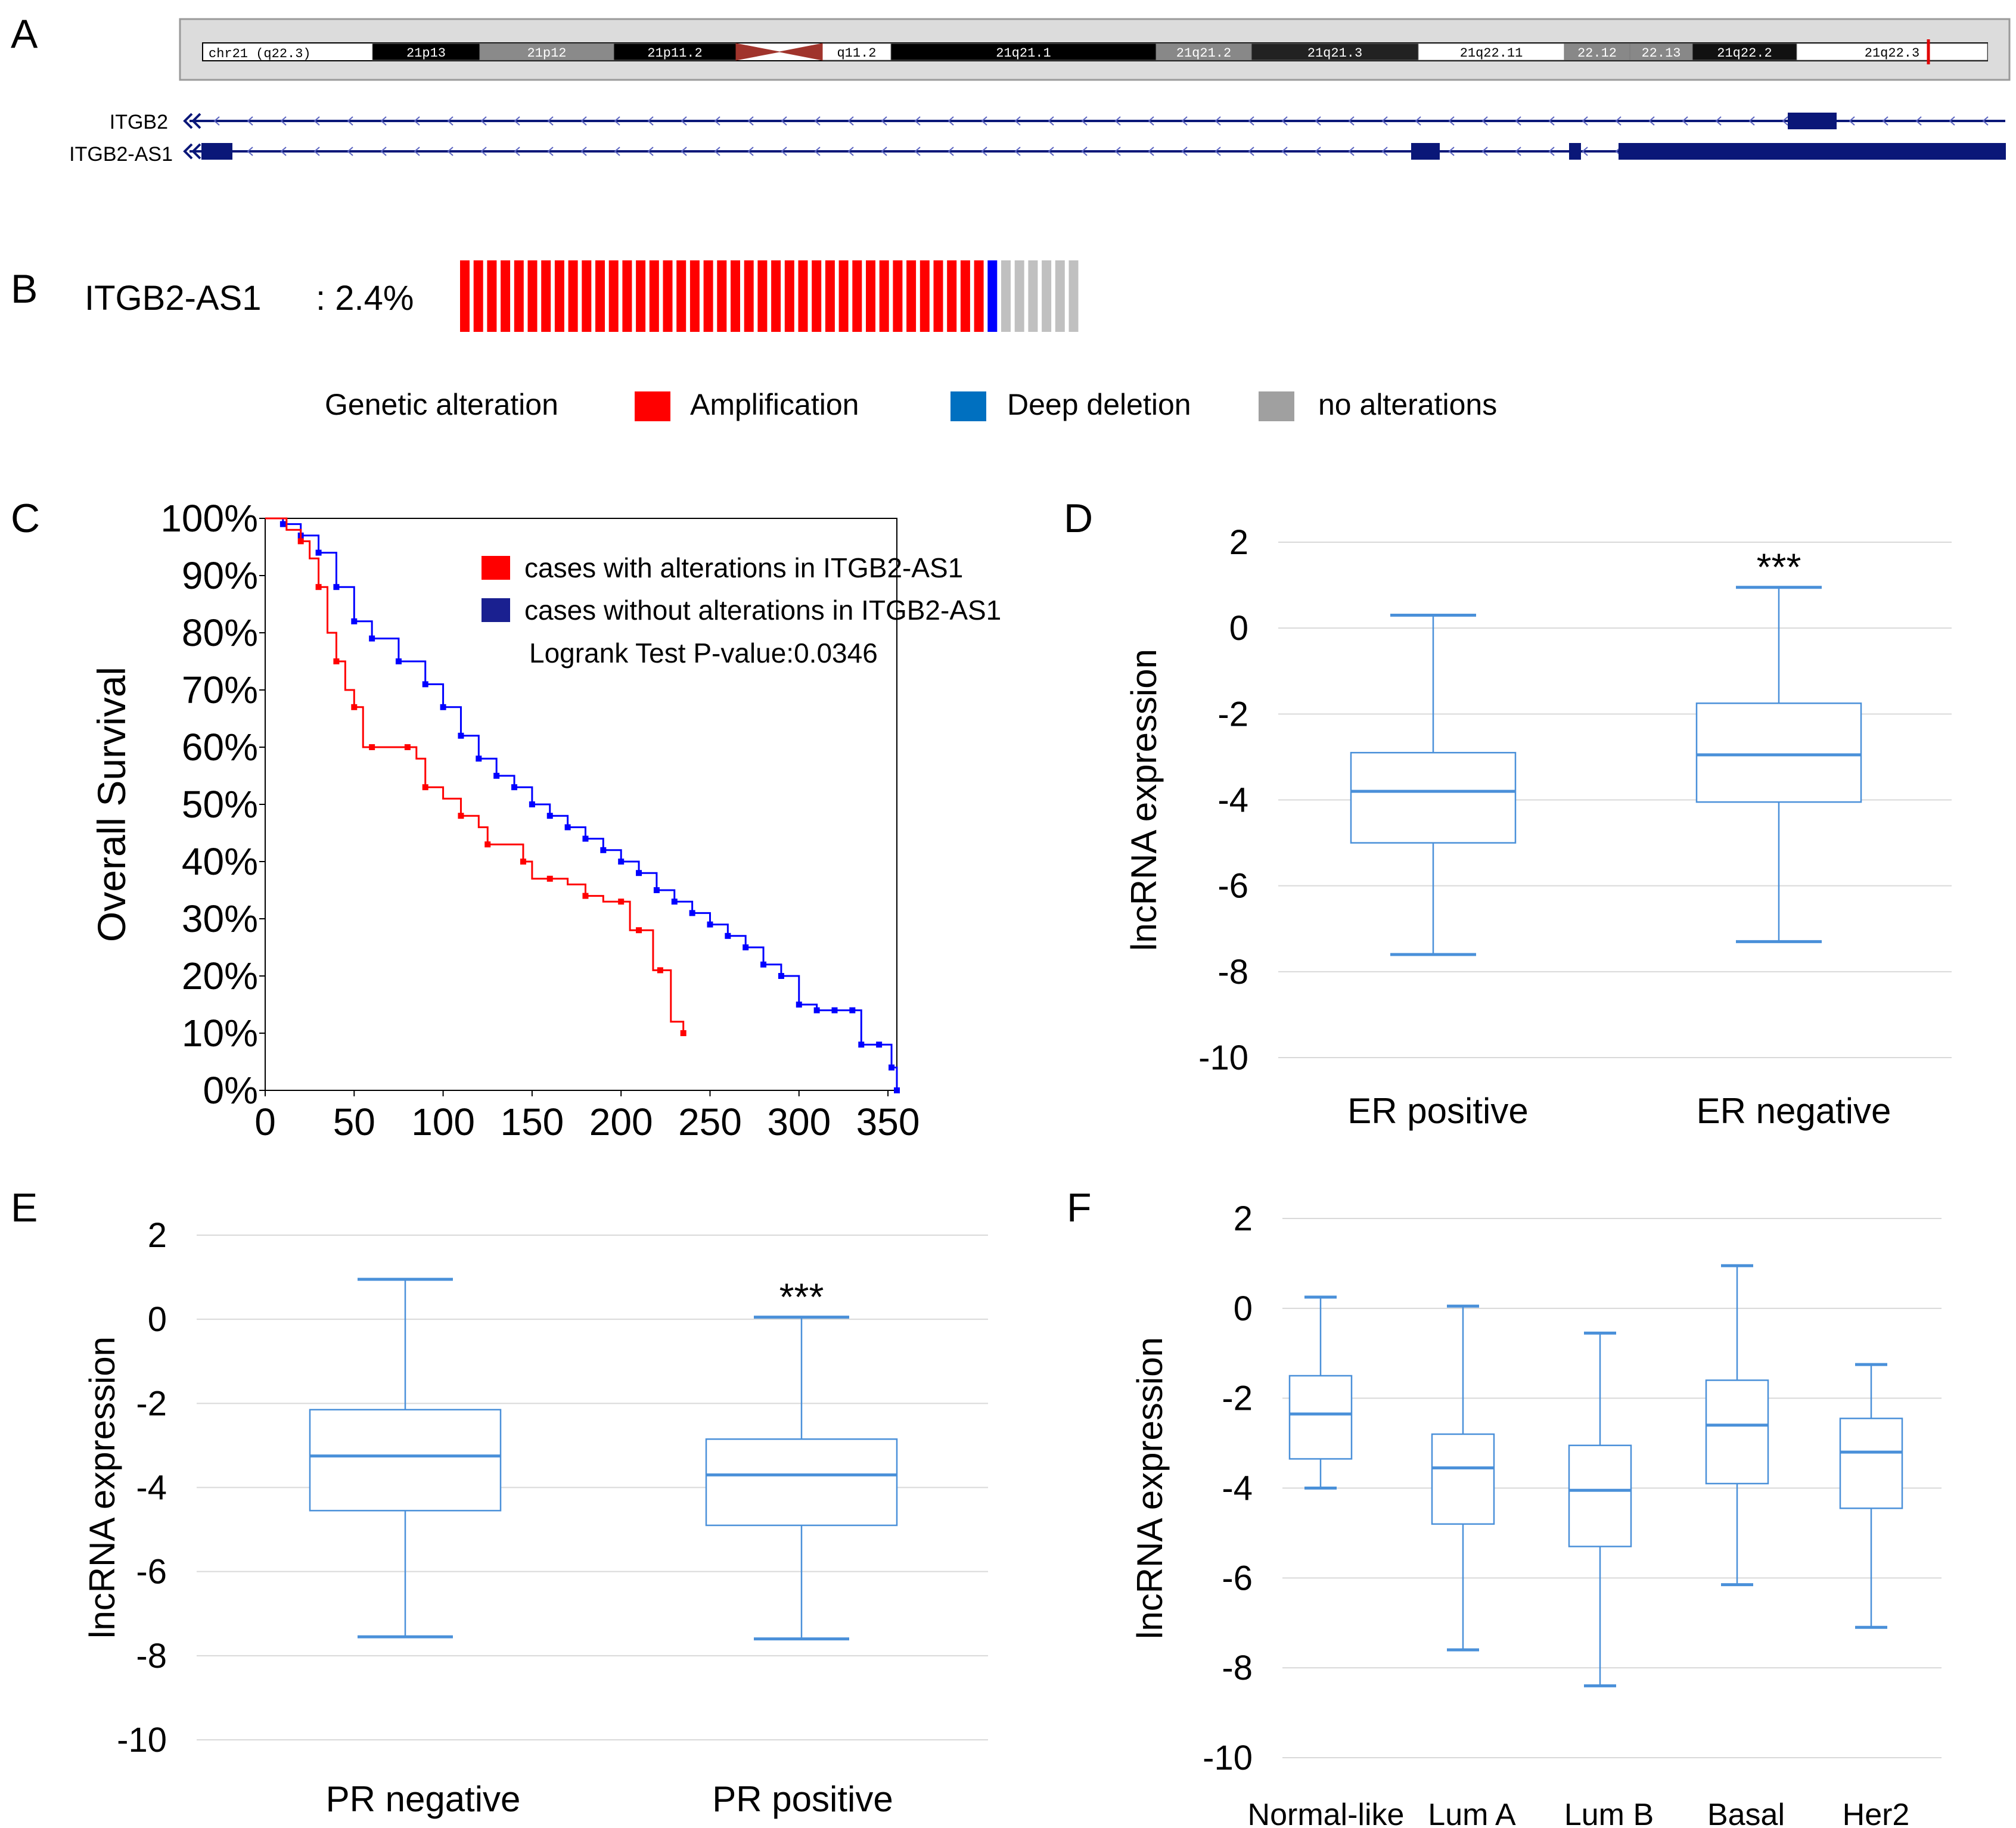 Image resolution: width=2016 pixels, height=1828 pixels. I want to click on band-label: 21q21.2, so click(1203, 53).